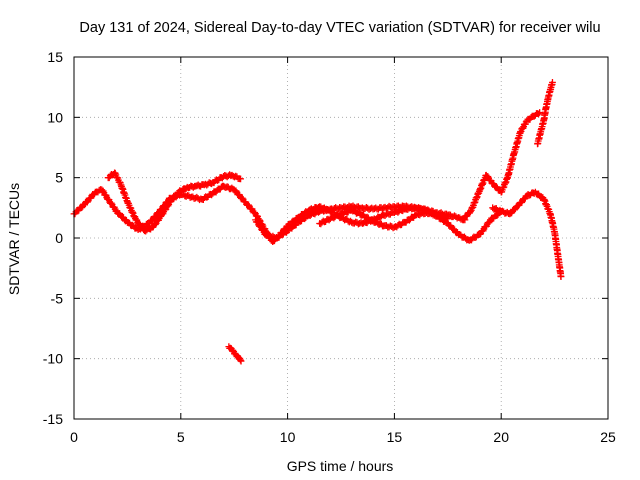 This screenshot has width=640, height=480. What do you see at coordinates (14, 239) in the screenshot?
I see `y-axis-title: SDTVAR / TECUs` at bounding box center [14, 239].